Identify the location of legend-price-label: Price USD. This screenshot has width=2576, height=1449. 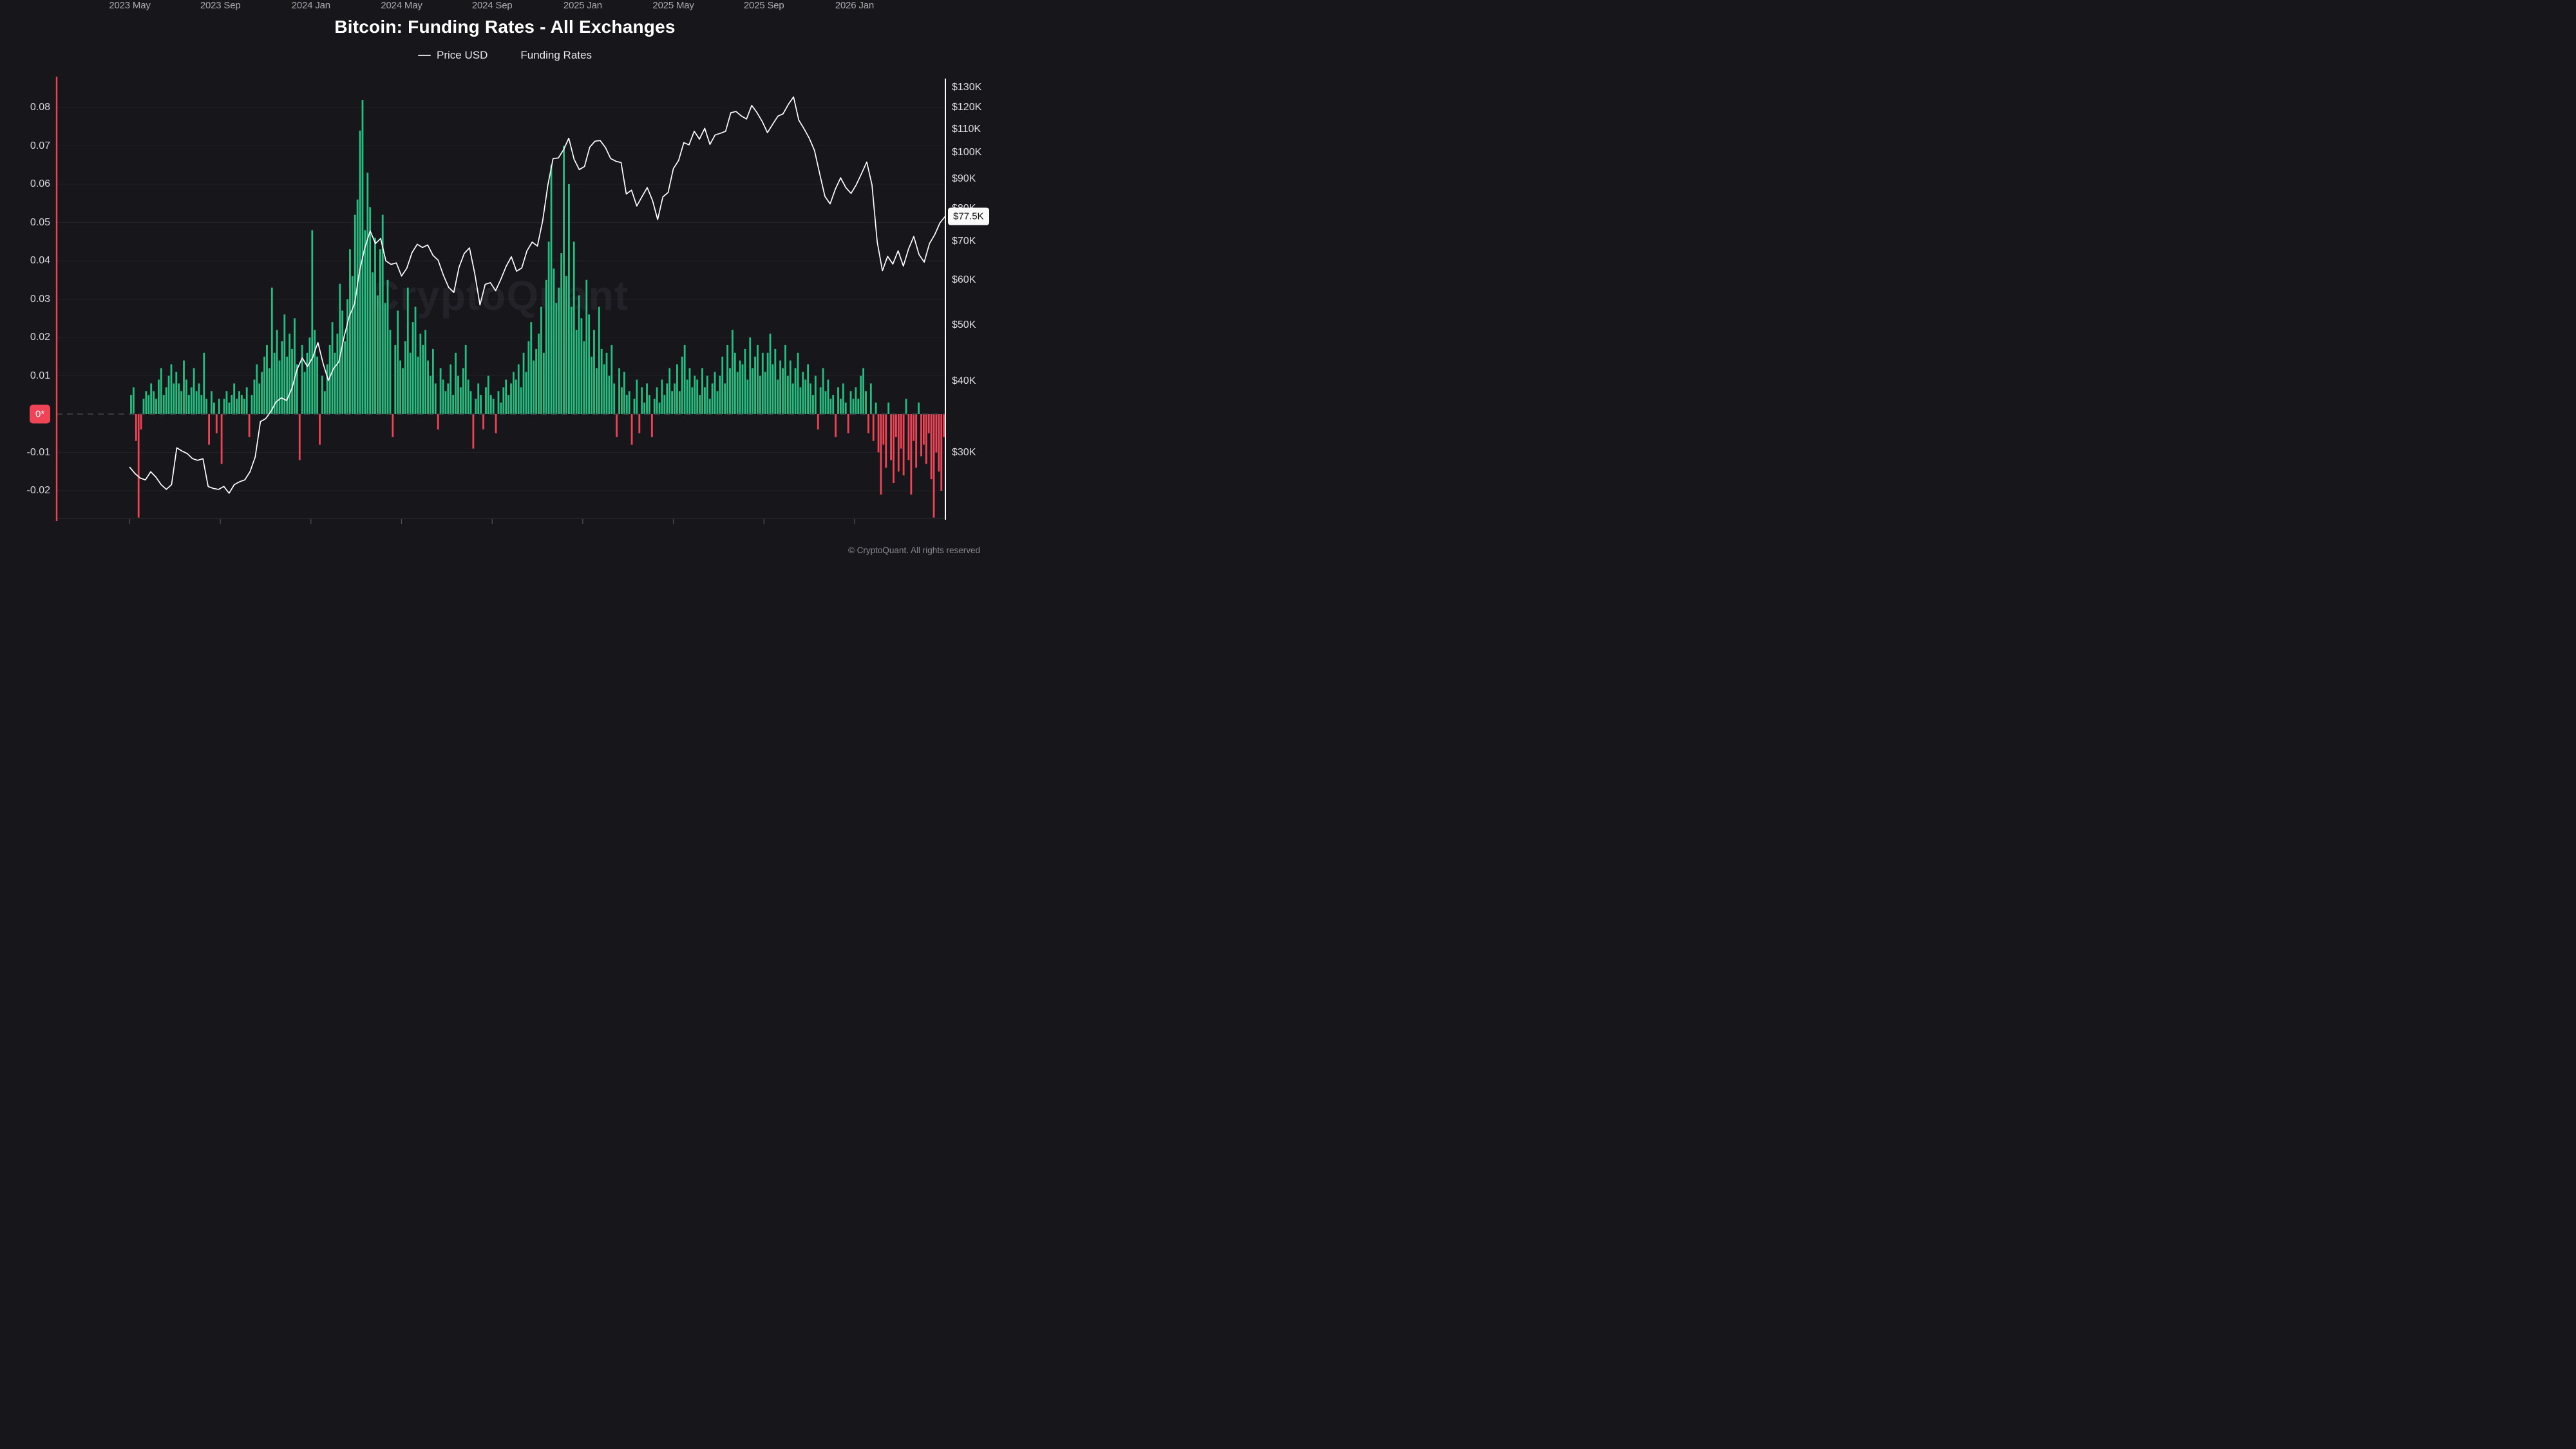
(463, 55).